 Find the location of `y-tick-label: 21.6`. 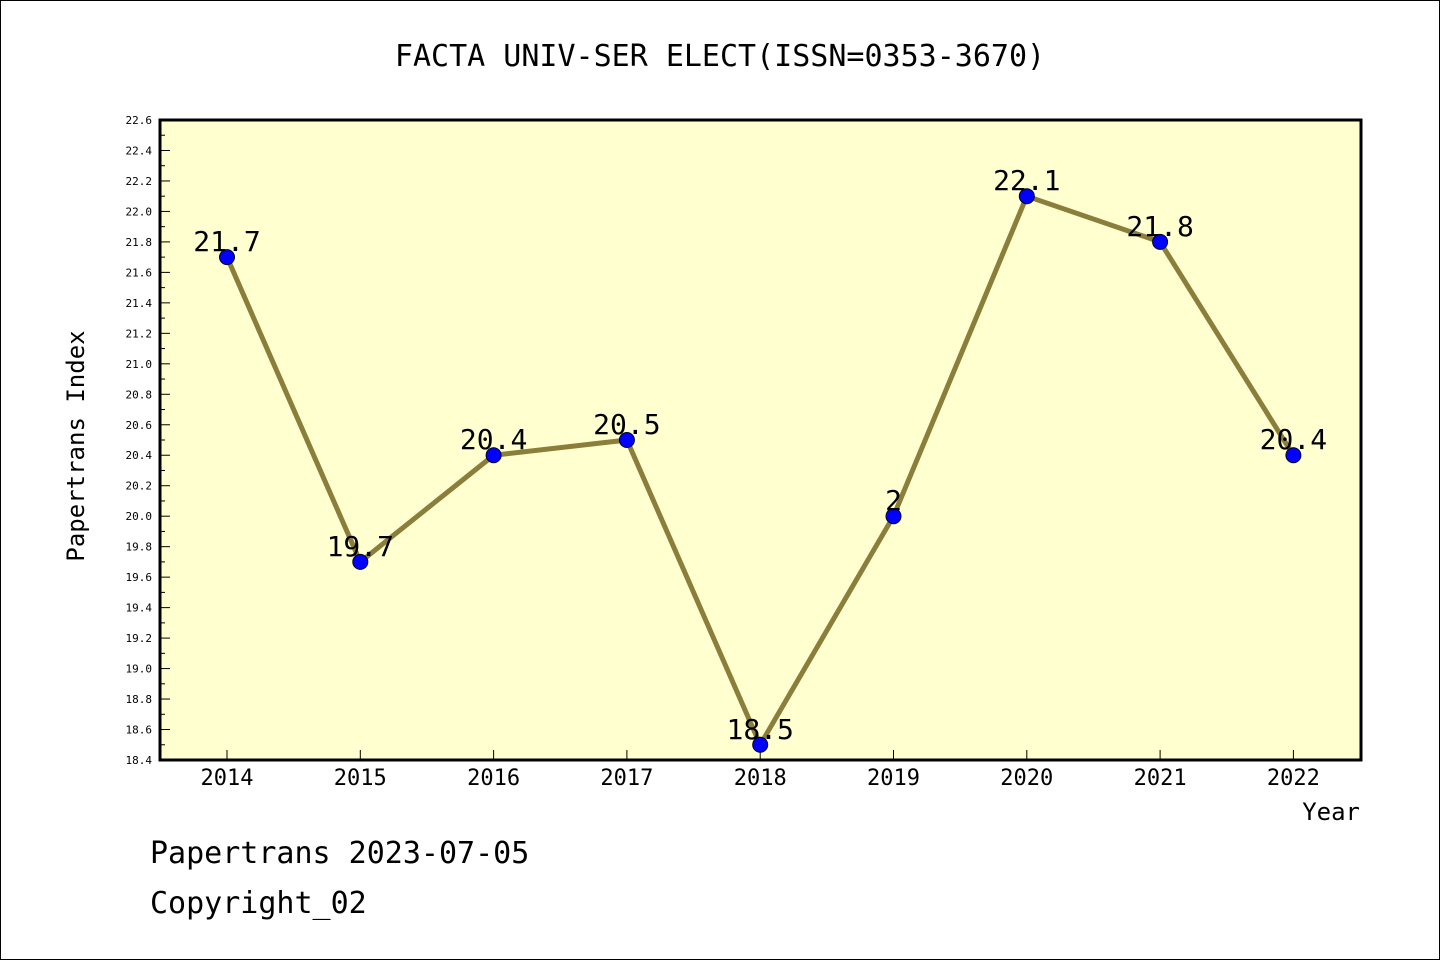

y-tick-label: 21.6 is located at coordinates (139, 272).